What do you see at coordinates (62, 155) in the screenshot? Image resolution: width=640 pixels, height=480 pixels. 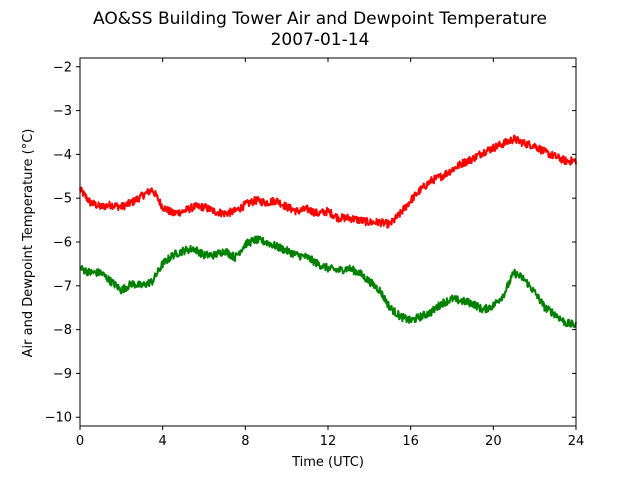 I see `y-tick-label: −4` at bounding box center [62, 155].